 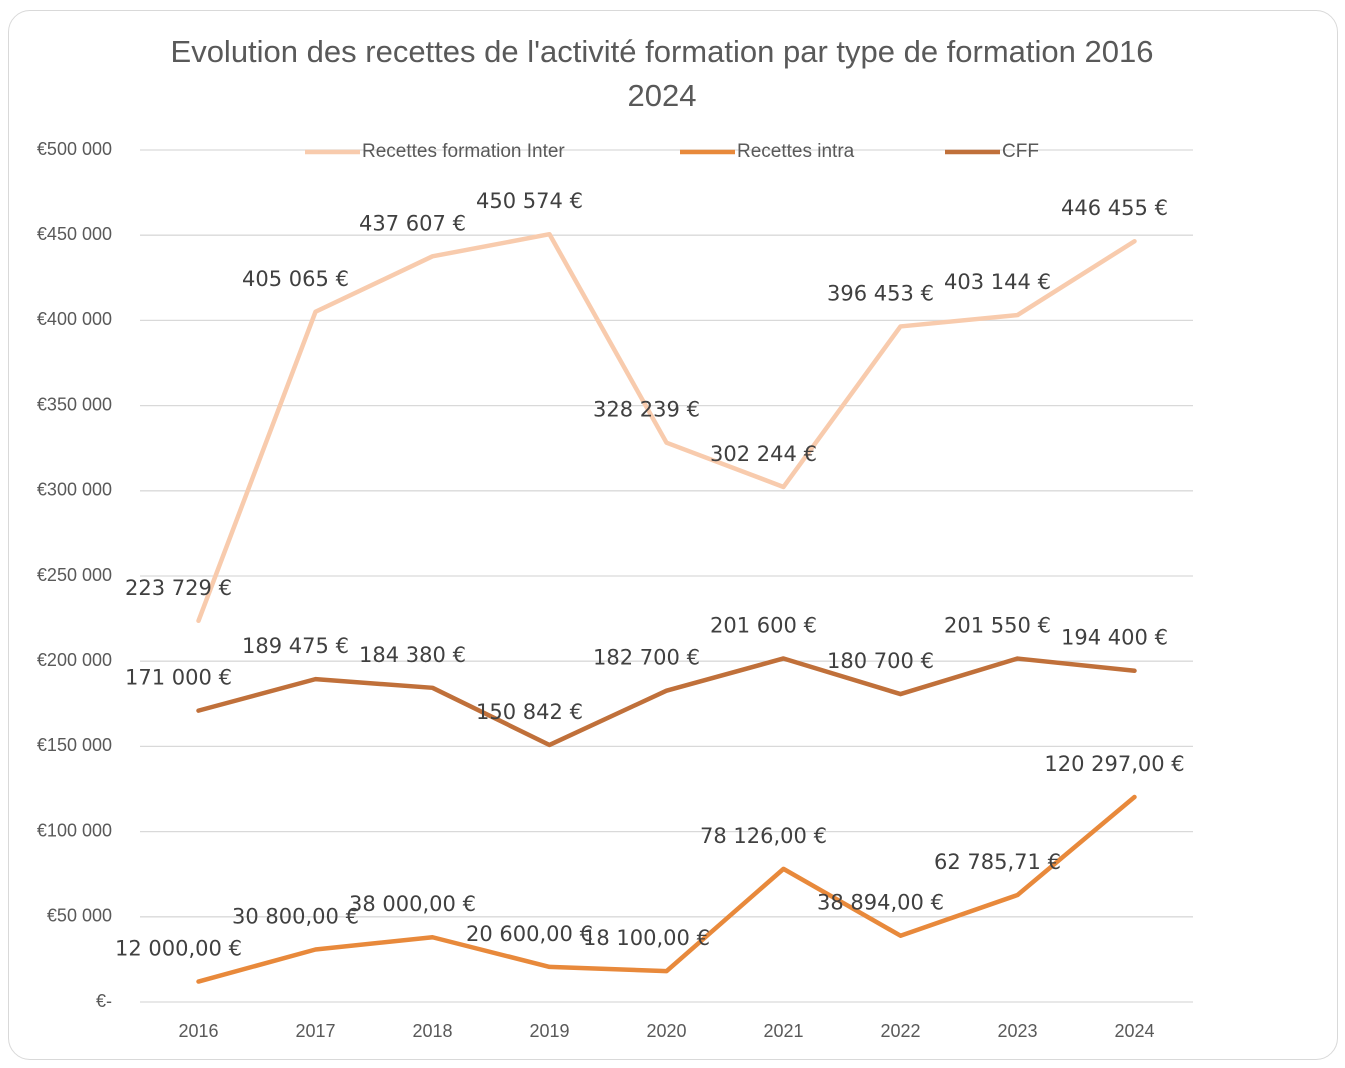 I want to click on data-label: 403 144 €, so click(x=997, y=282).